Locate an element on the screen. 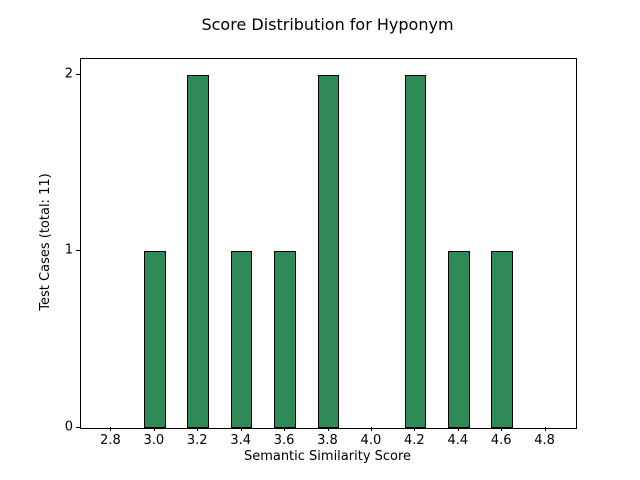 Image resolution: width=640 pixels, height=480 pixels. x-tick-label: 3.0 is located at coordinates (154, 440).